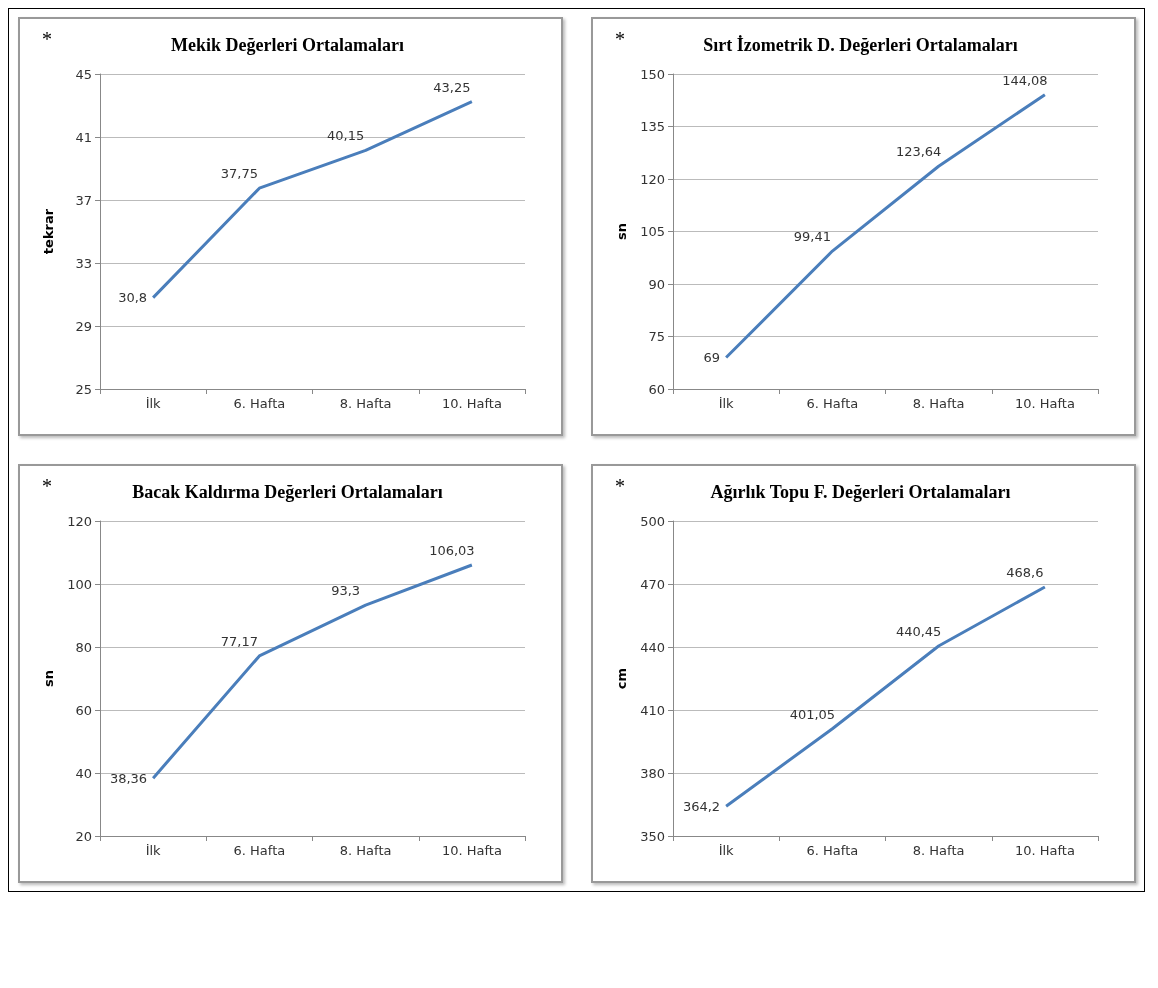 This screenshot has width=1158, height=988. What do you see at coordinates (132, 298) in the screenshot?
I see `data-label: 30,8` at bounding box center [132, 298].